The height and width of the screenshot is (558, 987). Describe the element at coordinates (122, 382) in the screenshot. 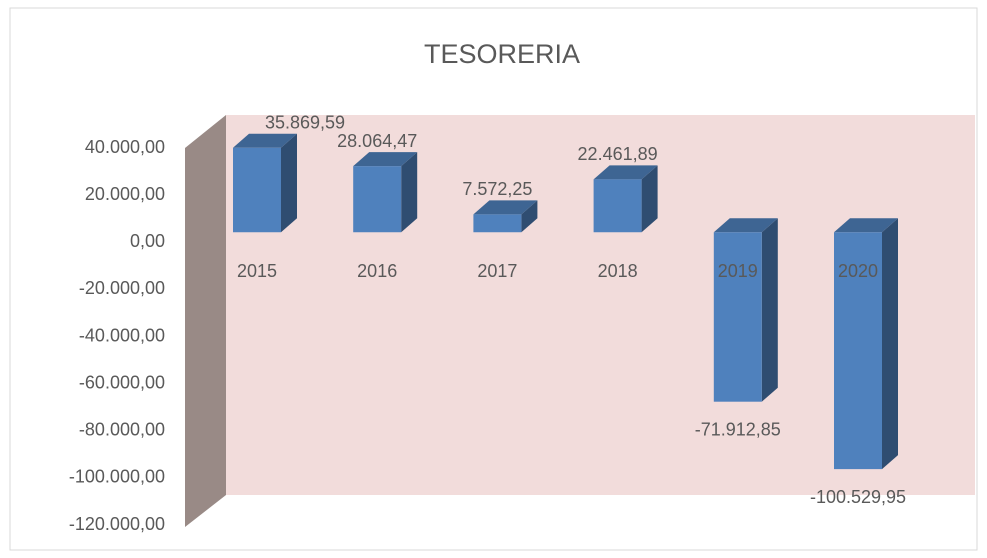

I see `y-tick-label: -60.000,00` at that location.